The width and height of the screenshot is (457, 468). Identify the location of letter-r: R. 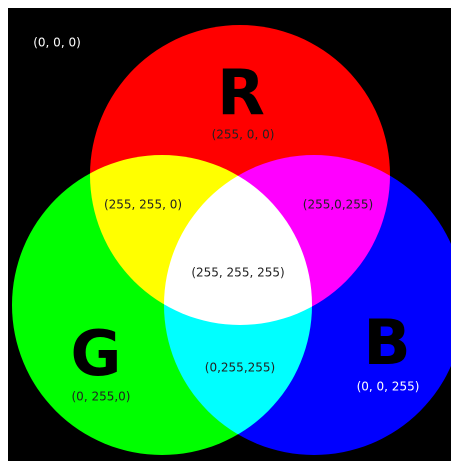
(241, 92).